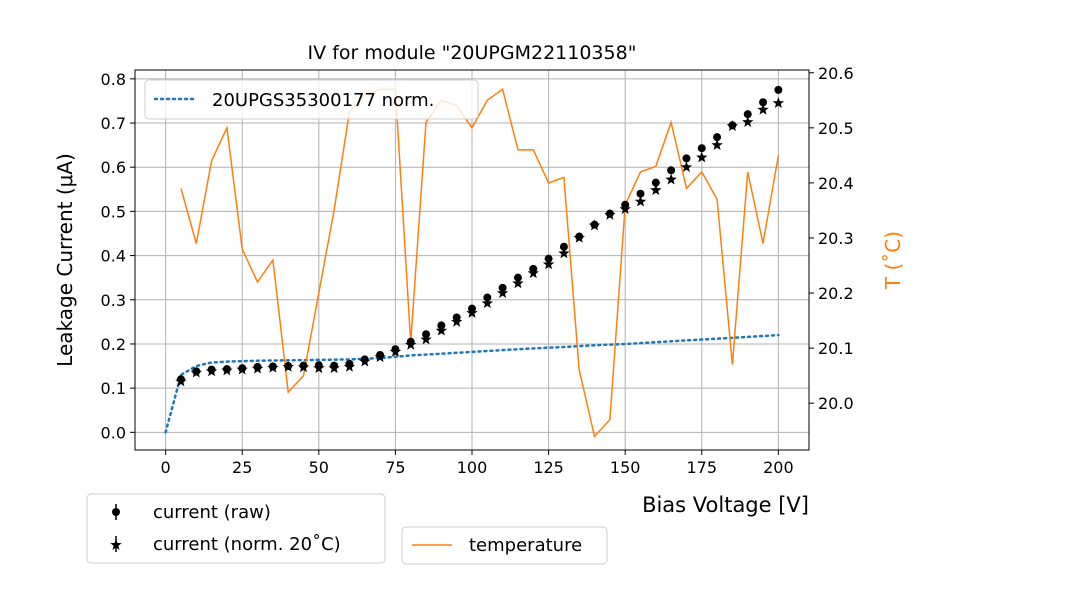  What do you see at coordinates (113, 300) in the screenshot?
I see `y-tick-label: 0.3` at bounding box center [113, 300].